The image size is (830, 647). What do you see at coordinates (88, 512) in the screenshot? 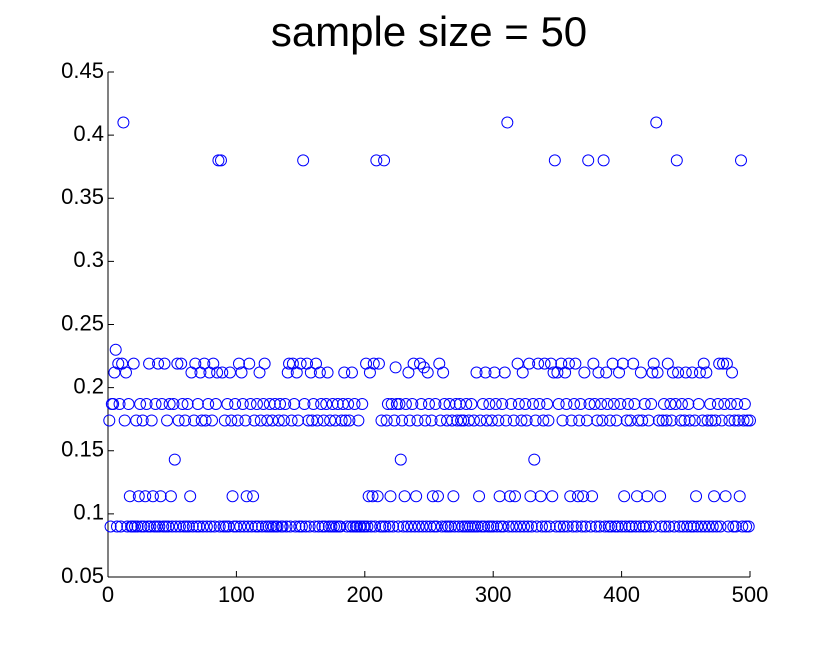
I see `y-tick-label: 0.1` at bounding box center [88, 512].